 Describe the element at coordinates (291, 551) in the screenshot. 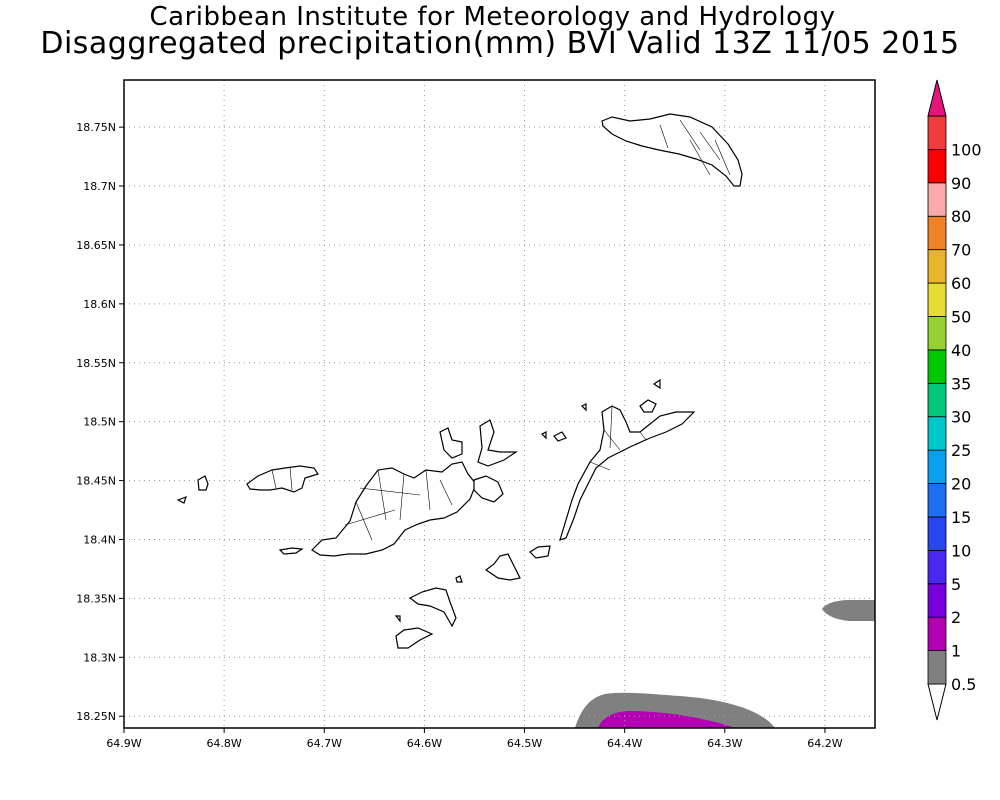

I see `island-little-thatch` at that location.